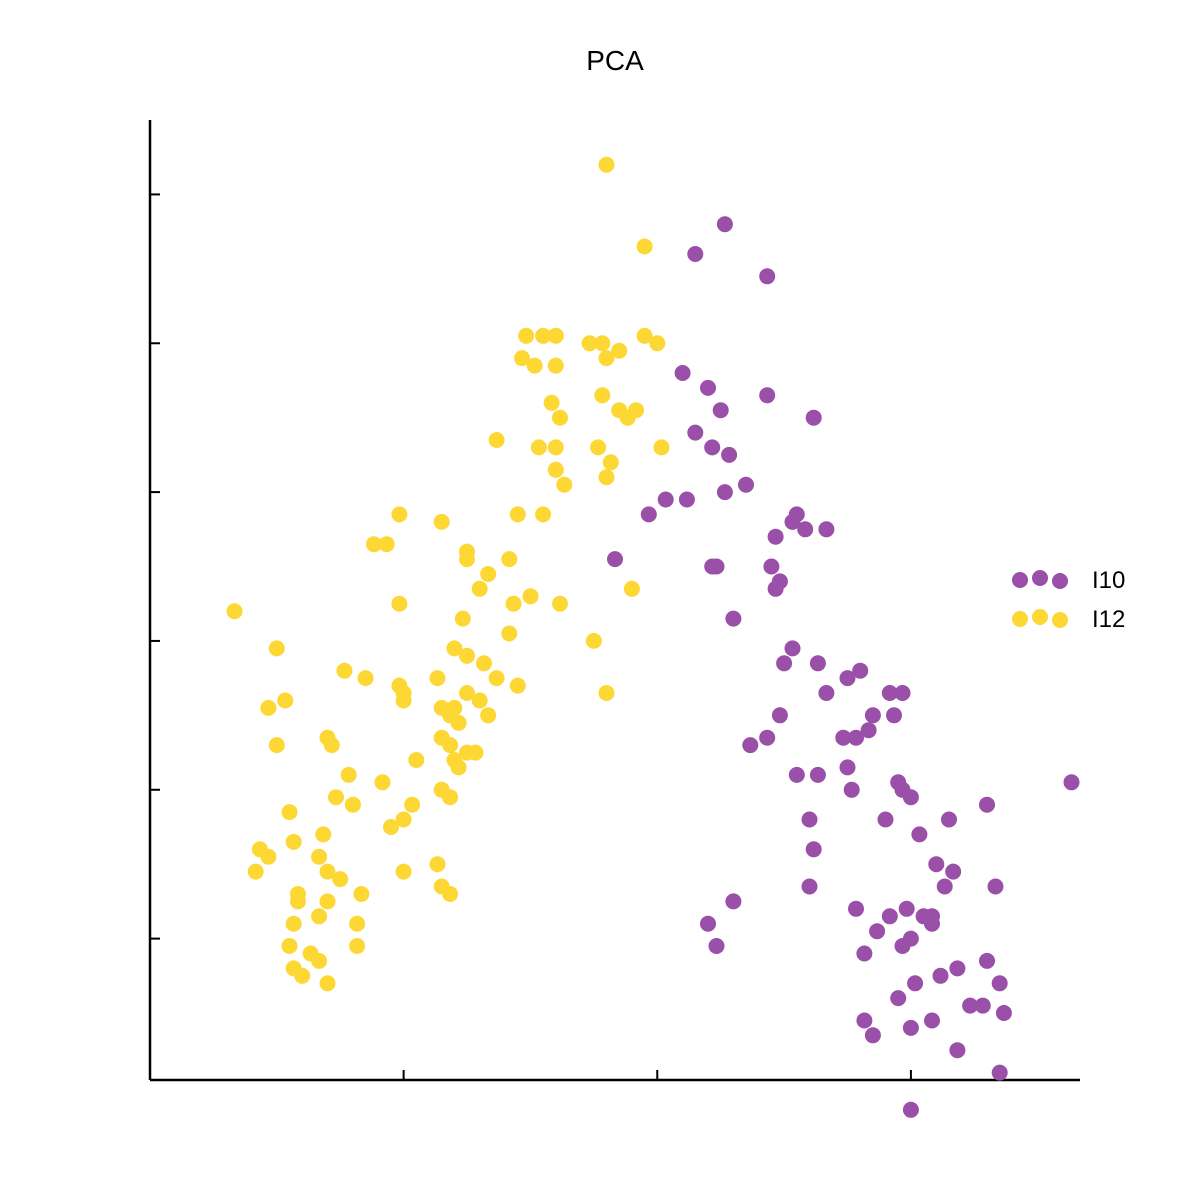 Image resolution: width=1200 pixels, height=1200 pixels. I want to click on legend: I10 I12, so click(1068, 600).